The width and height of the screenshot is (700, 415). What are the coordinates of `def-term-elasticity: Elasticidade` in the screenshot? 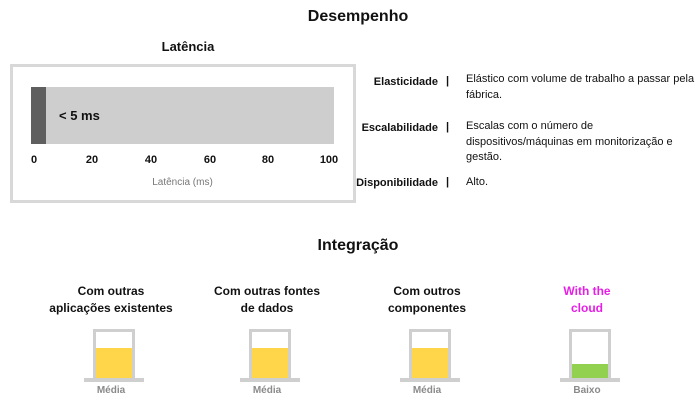 It's located at (405, 82).